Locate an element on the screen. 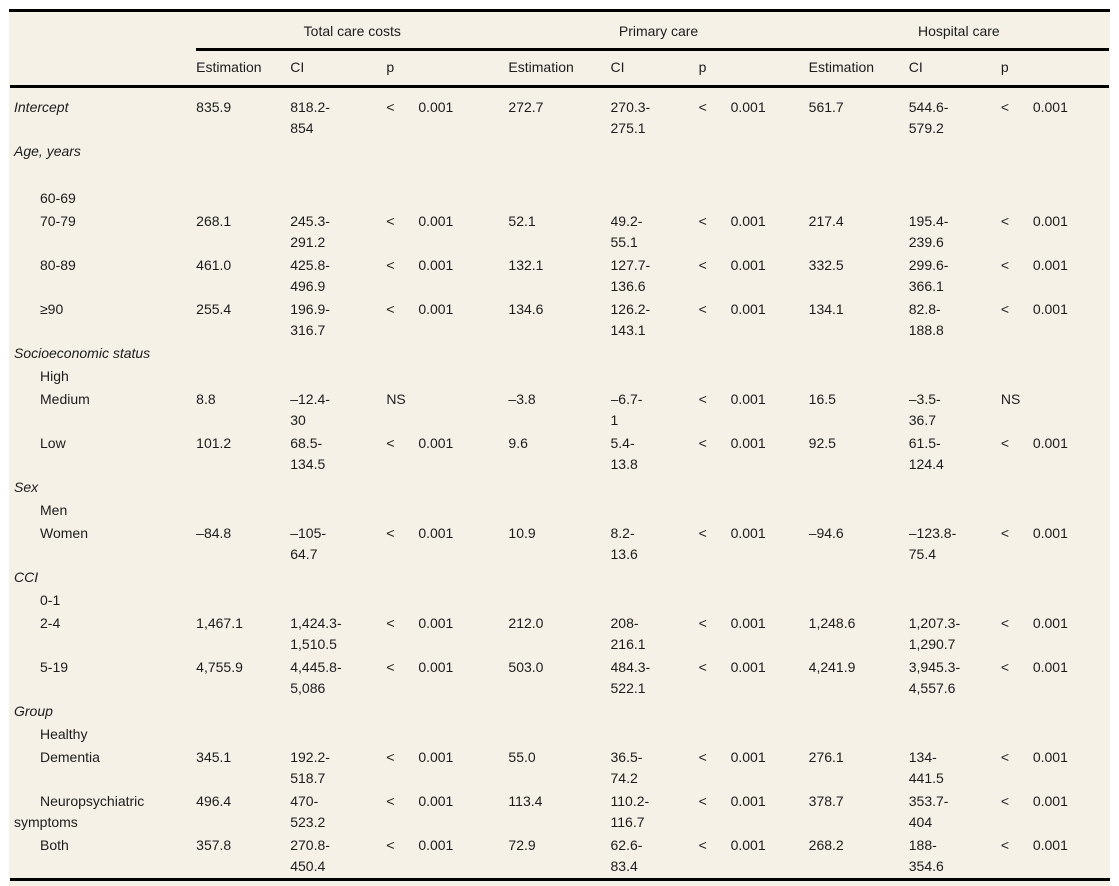 Image resolution: width=1119 pixels, height=886 pixels. estimation-cell: 55.0 is located at coordinates (522, 757).